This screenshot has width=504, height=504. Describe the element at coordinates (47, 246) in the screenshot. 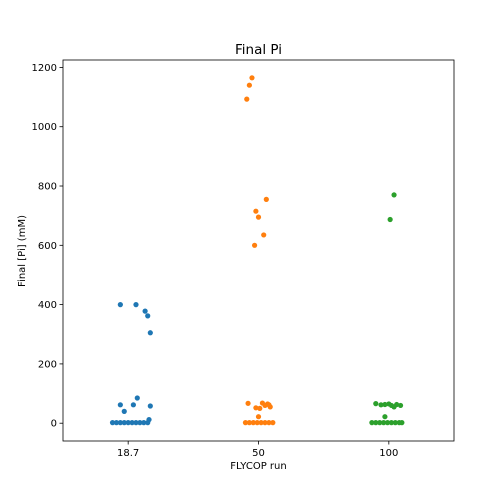

I see `y-tick-label: 600` at that location.